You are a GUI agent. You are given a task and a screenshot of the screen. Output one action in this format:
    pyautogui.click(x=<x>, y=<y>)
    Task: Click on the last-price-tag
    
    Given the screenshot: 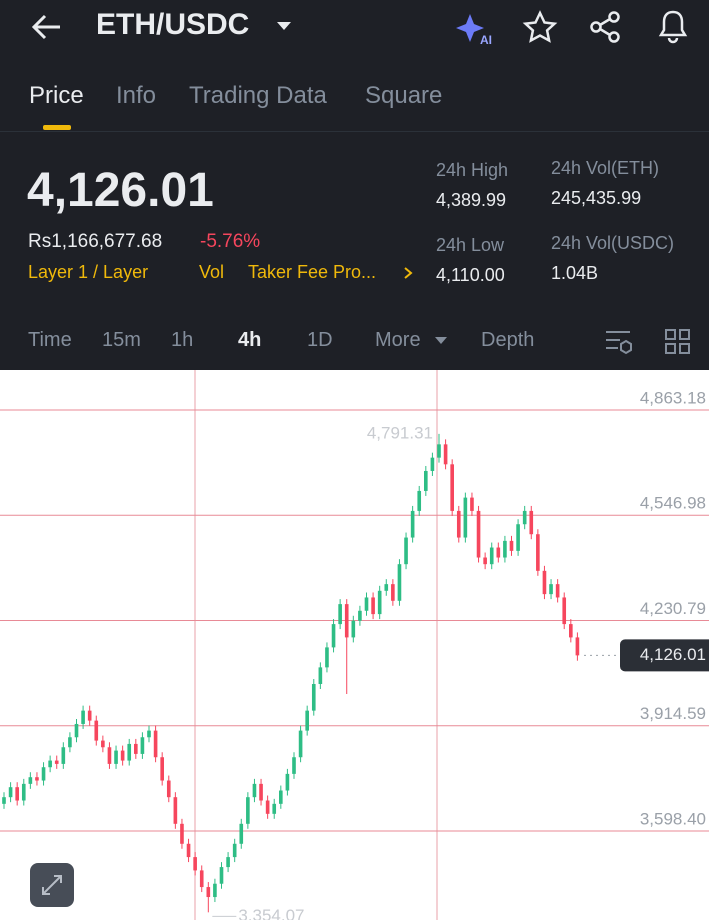 What is the action you would take?
    pyautogui.click(x=664, y=655)
    